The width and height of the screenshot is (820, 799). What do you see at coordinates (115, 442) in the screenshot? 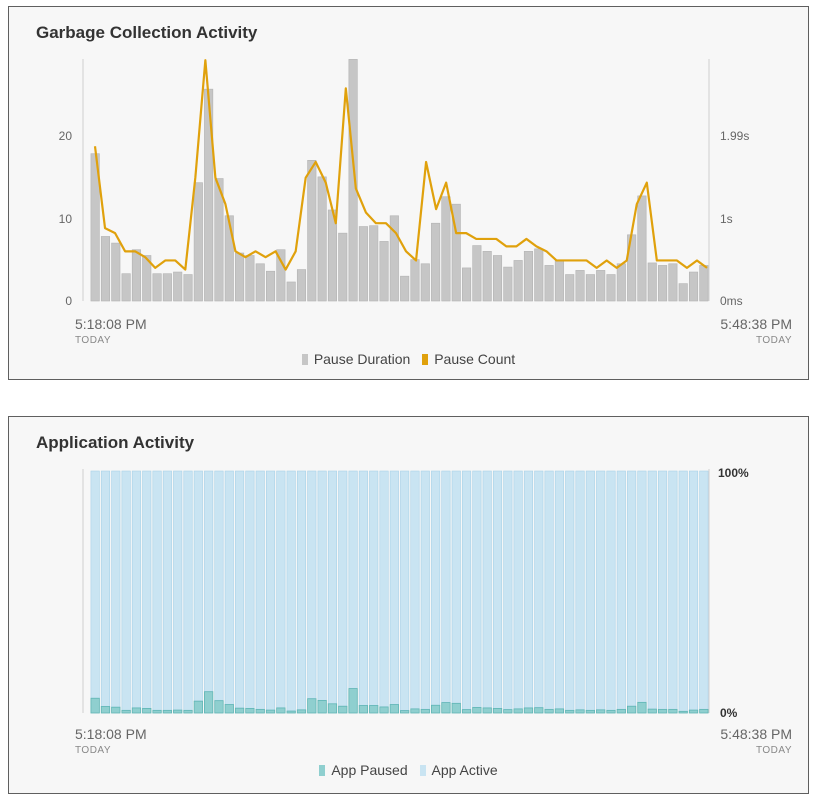
I see `app-chart-title: Application Activity` at bounding box center [115, 442].